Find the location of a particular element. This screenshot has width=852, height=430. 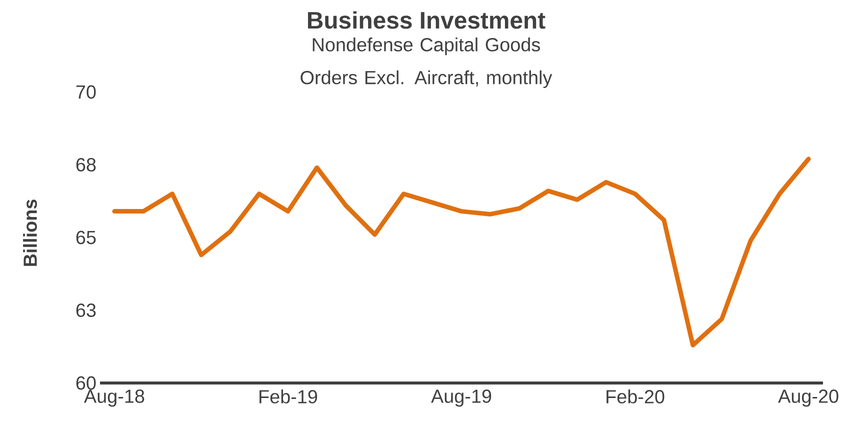

x-tick-label: Feb-20 is located at coordinates (635, 397).